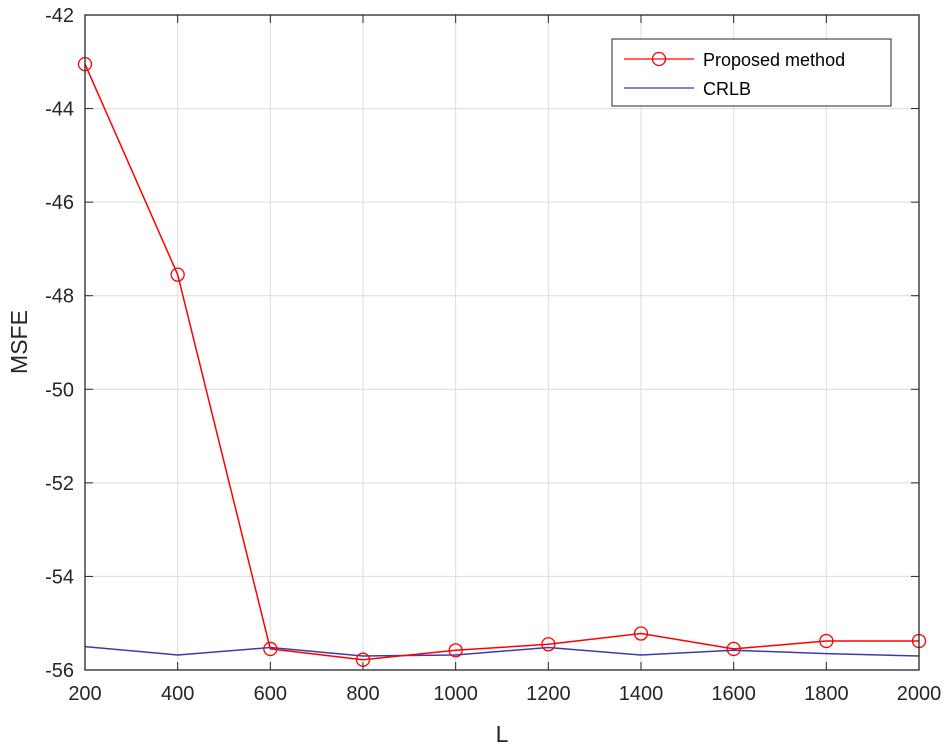 This screenshot has width=950, height=750. I want to click on y-tick-label: -52, so click(59, 484).